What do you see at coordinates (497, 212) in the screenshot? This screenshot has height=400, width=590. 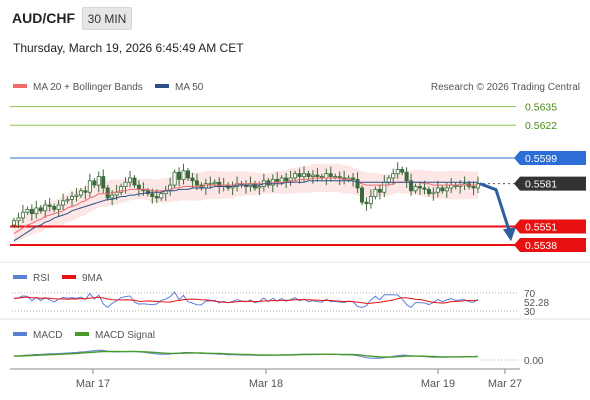 I see `forecast-arrow` at bounding box center [497, 212].